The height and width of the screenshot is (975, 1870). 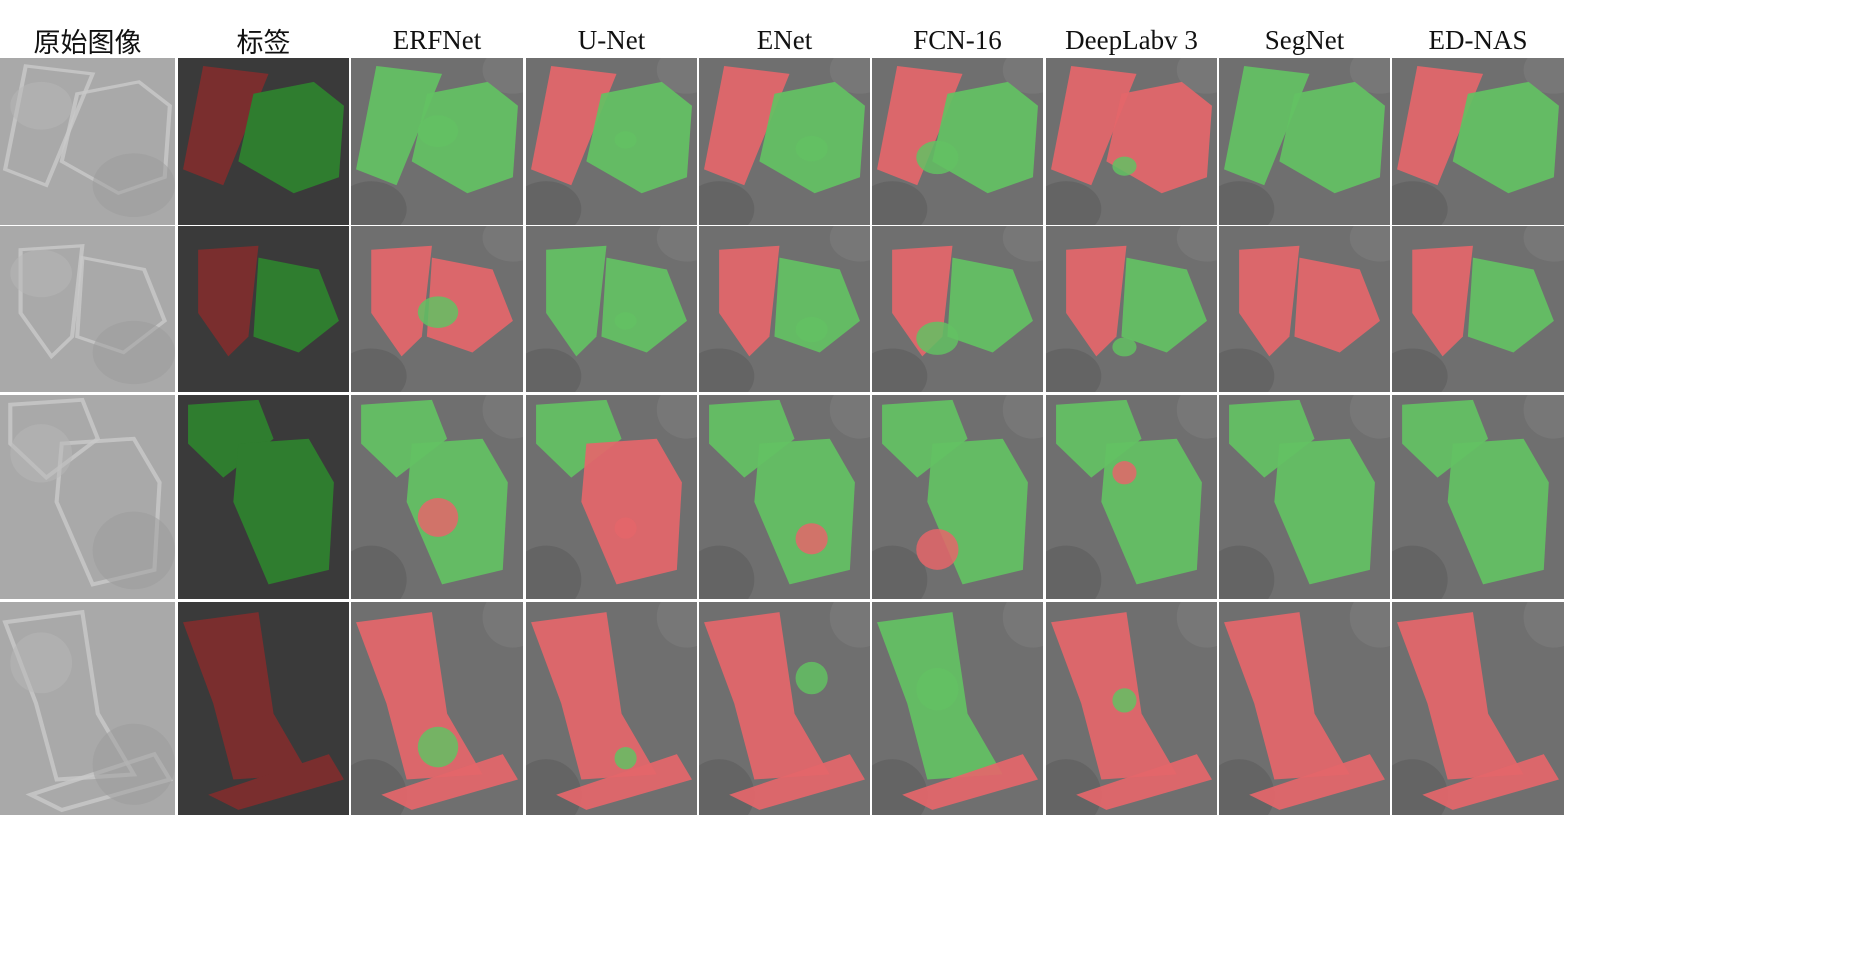 I want to click on header-deeplabv3: DeepLabv 3, so click(x=1131, y=39).